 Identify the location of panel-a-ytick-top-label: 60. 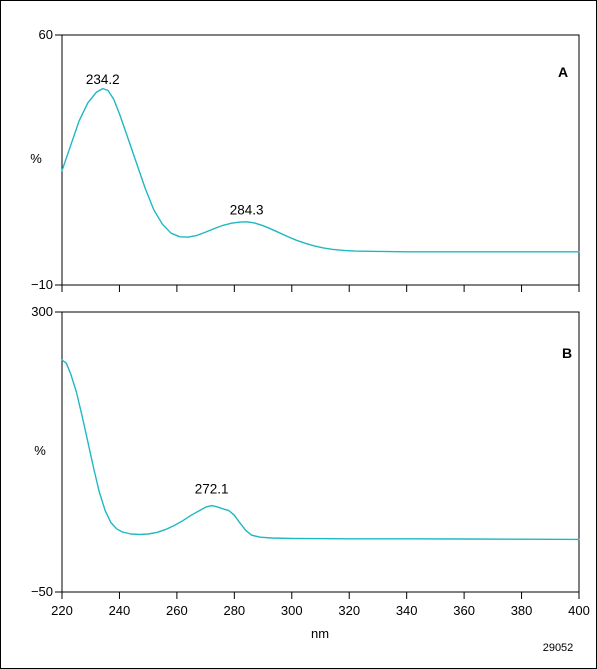
(46, 34).